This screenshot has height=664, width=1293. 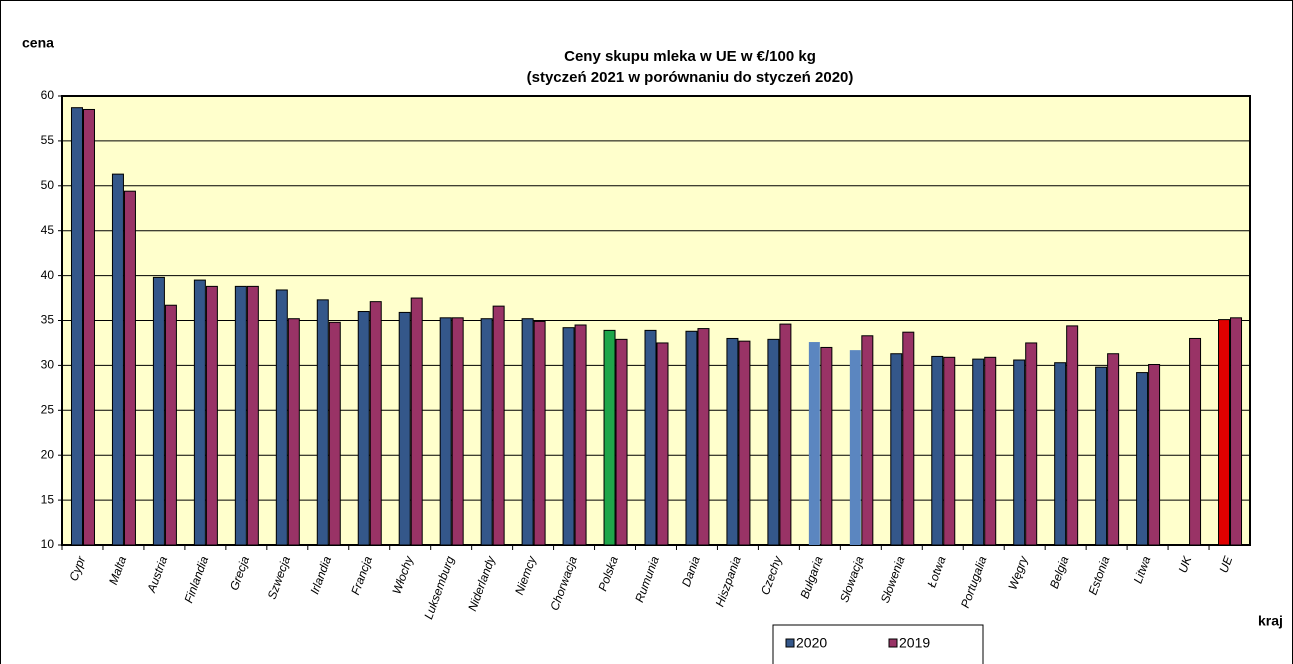 I want to click on y-axis-title: cena, so click(x=38, y=43).